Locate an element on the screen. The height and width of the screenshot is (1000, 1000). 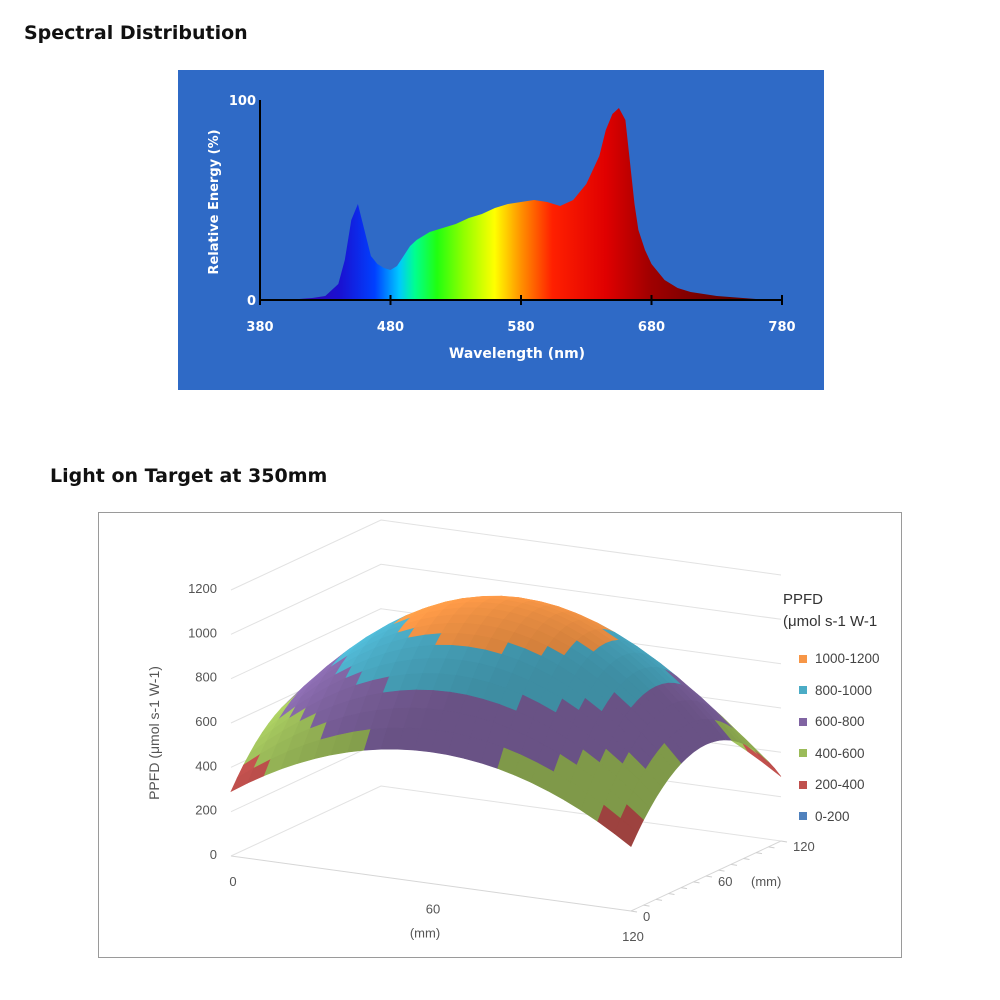
legend-item: 1000-1200 is located at coordinates (840, 659).